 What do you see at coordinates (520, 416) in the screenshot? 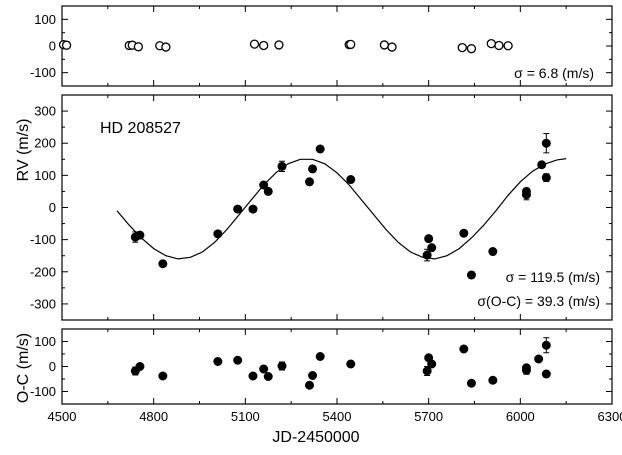
I see `x-tick-label: 6000` at bounding box center [520, 416].